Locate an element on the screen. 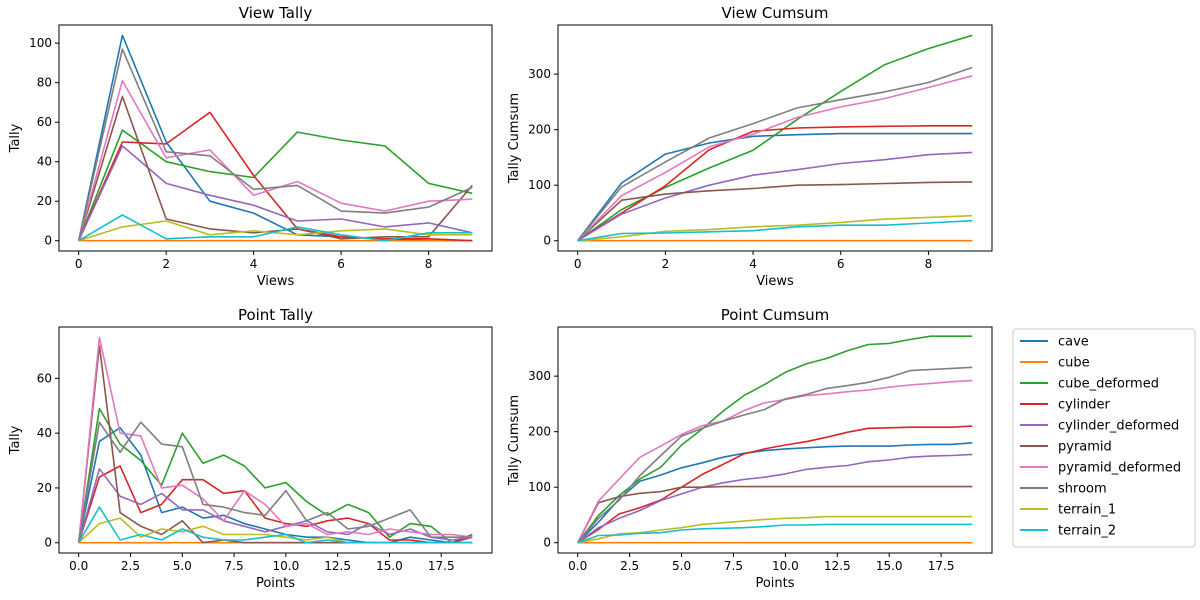 Image resolution: width=1200 pixels, height=600 pixels. y-tick-label: 200 is located at coordinates (539, 432).